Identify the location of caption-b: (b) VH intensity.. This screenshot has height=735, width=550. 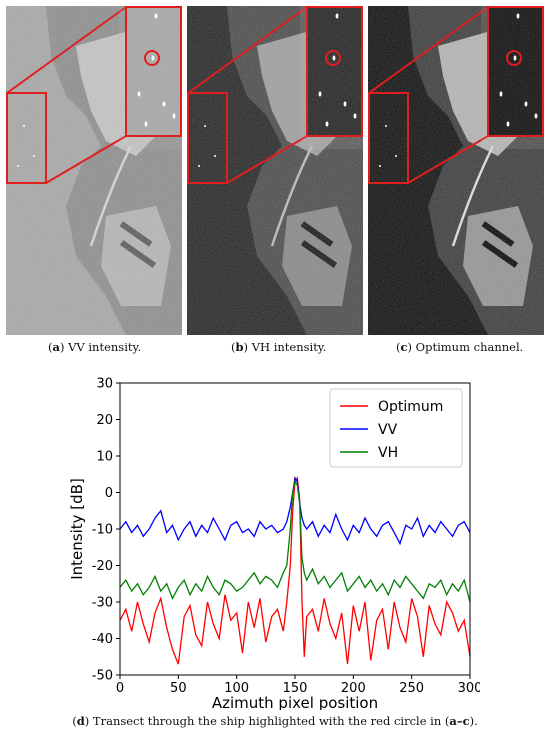
(279, 347).